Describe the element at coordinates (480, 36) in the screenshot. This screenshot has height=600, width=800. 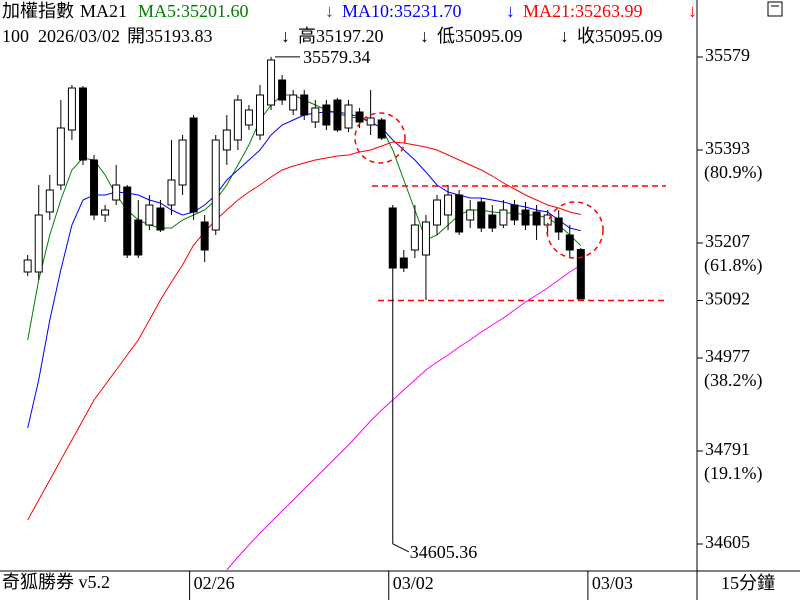
I see `low-value: 低35095.09` at that location.